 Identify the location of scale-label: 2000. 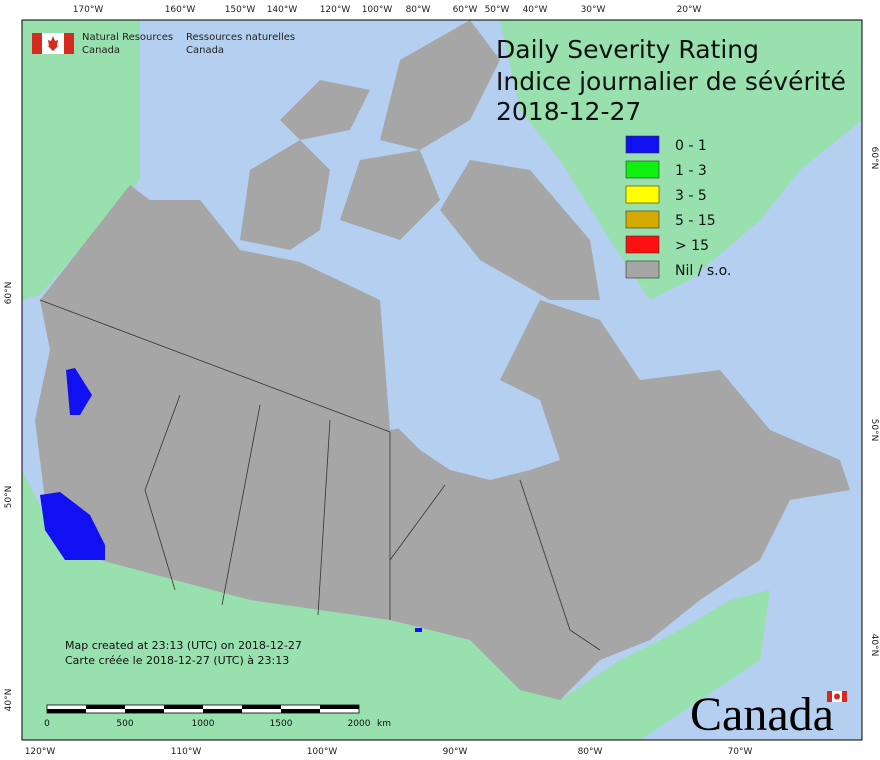
(359, 724).